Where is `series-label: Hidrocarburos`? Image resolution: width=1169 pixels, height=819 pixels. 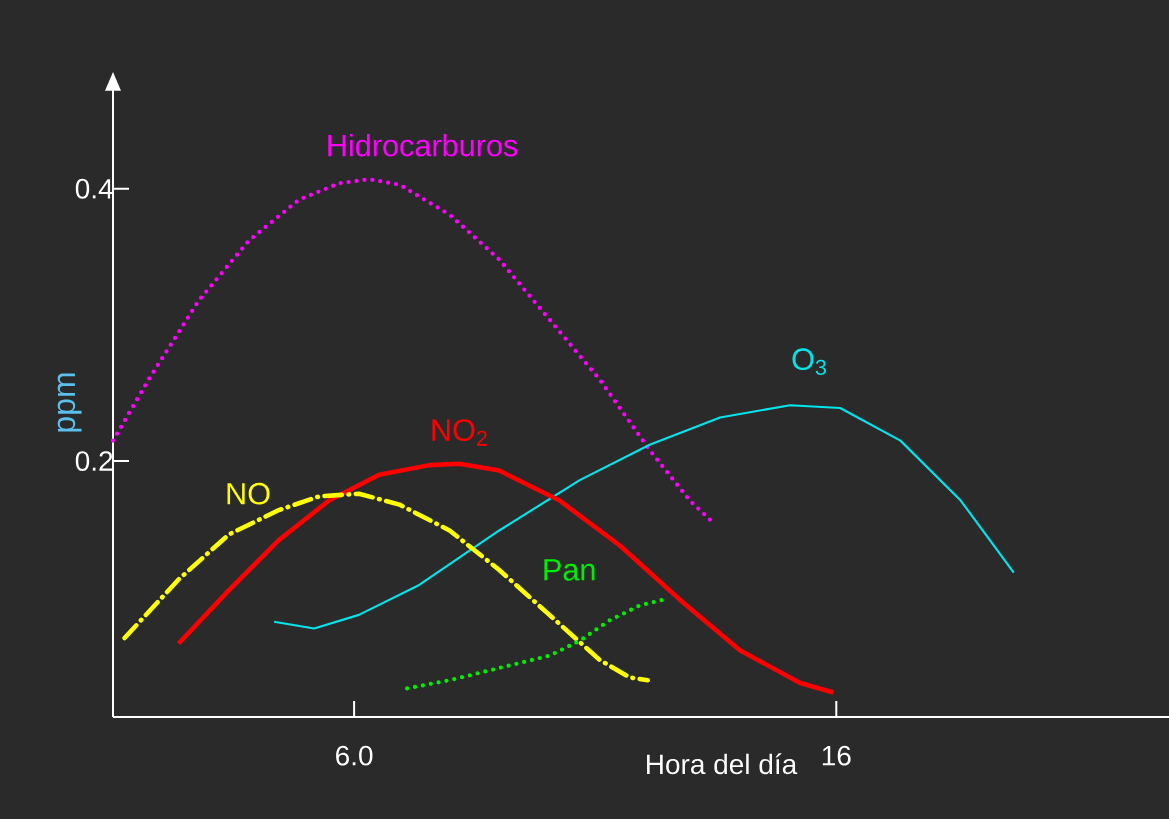
series-label: Hidrocarburos is located at coordinates (423, 145).